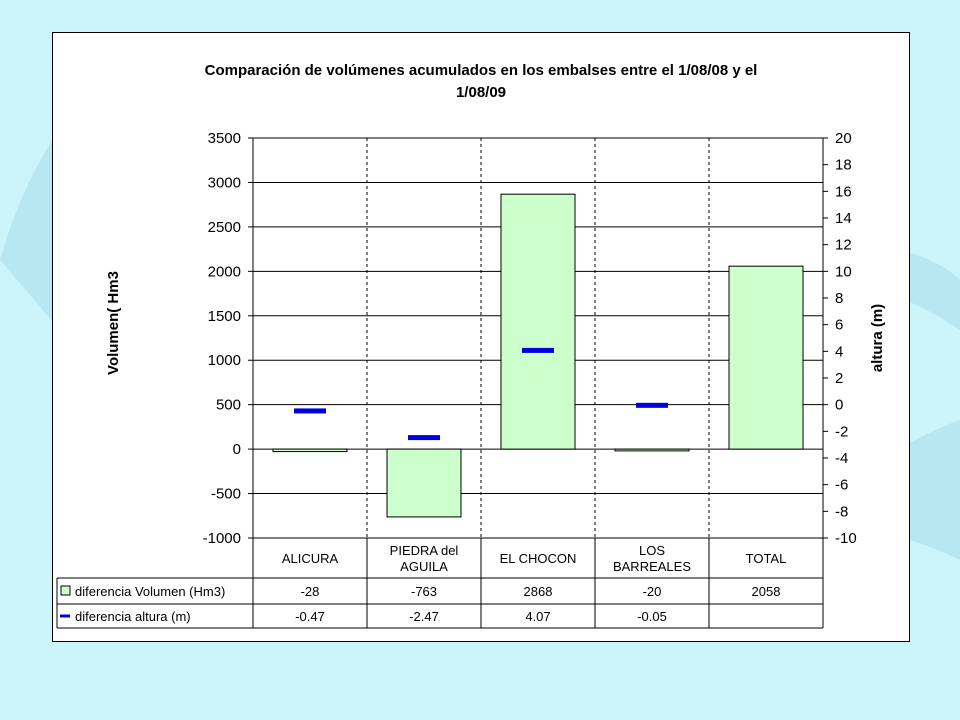  I want to click on table-cell-height-0: -0.47, so click(310, 616).